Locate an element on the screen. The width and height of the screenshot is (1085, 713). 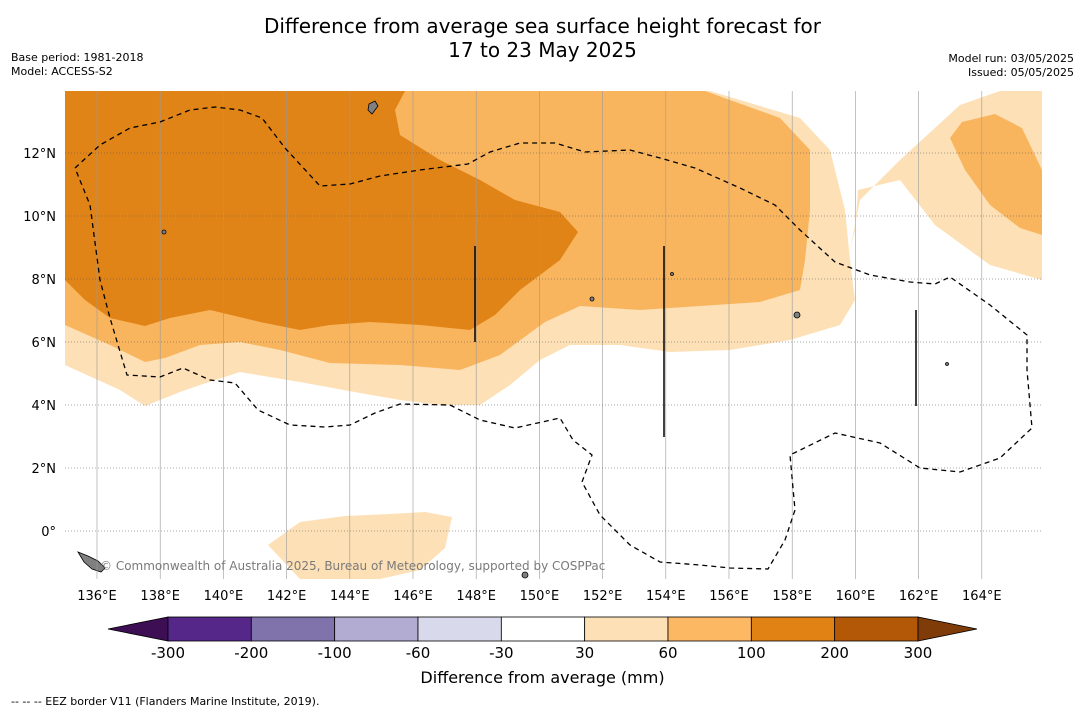
model-text: Model: ACCESS-S2 is located at coordinates (62, 71).